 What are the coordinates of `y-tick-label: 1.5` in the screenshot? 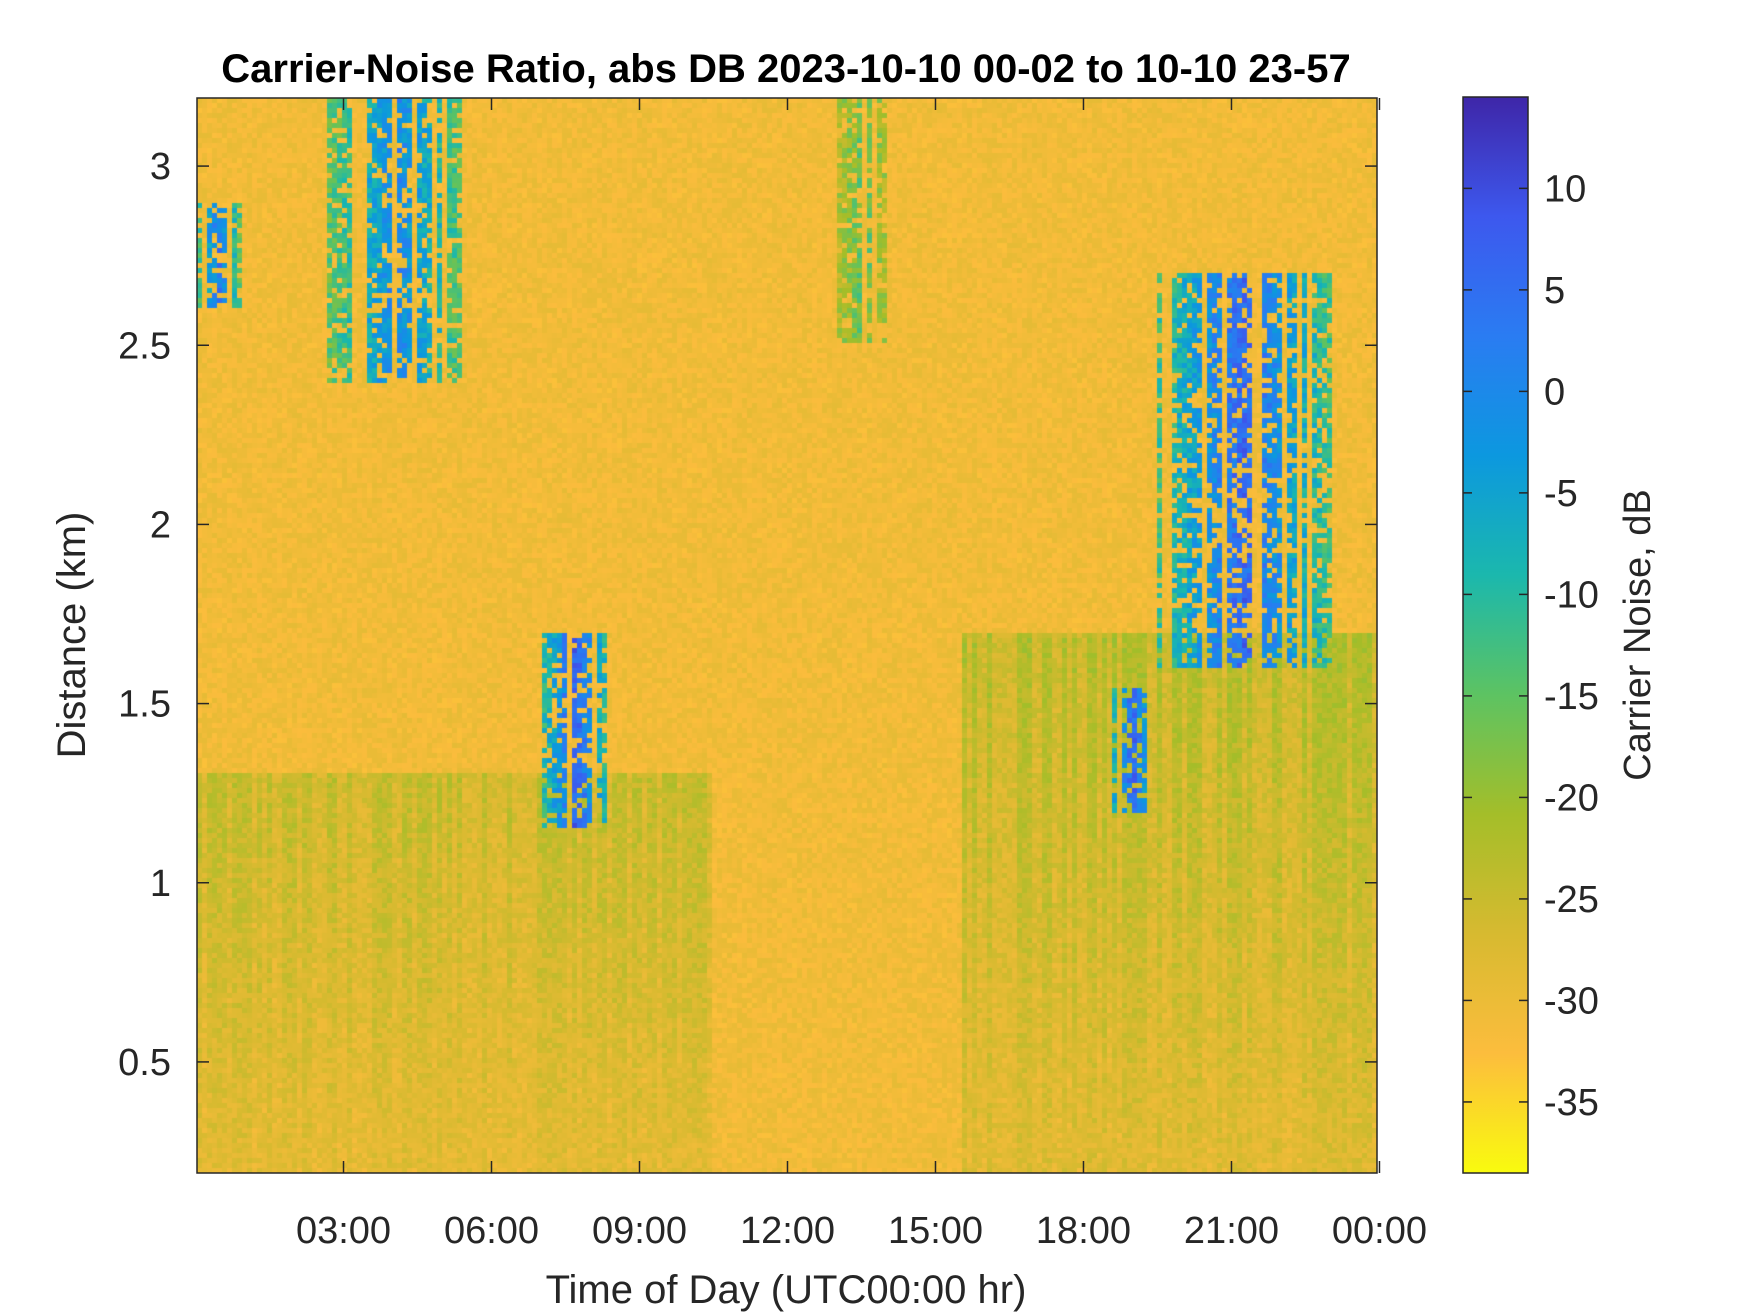 It's located at (144, 705).